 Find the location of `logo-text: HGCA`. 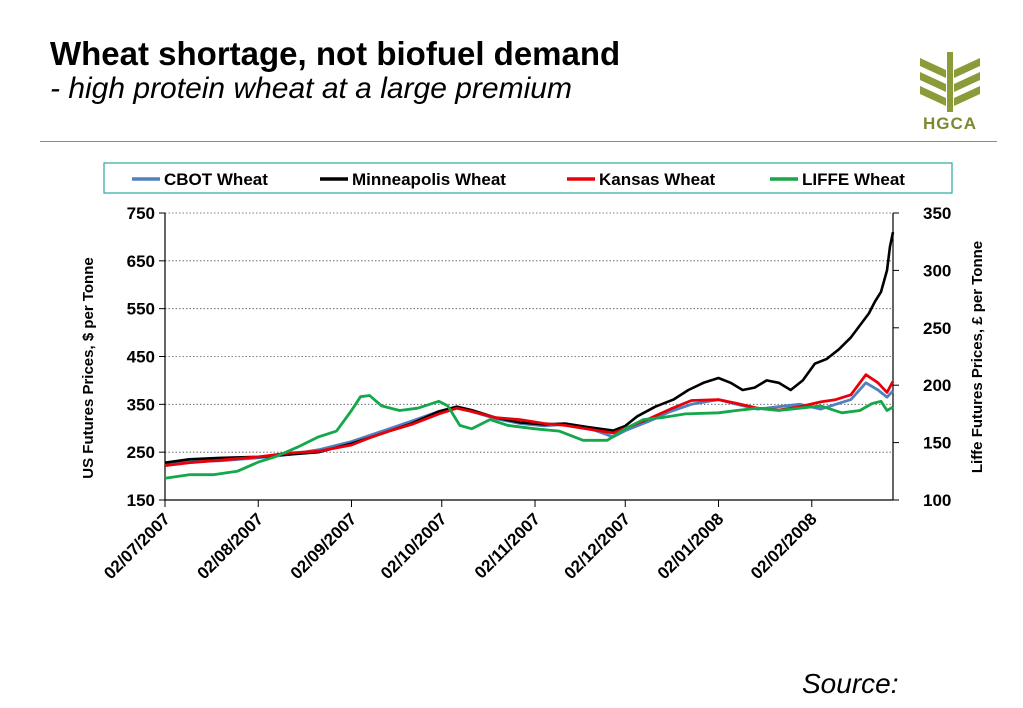

logo-text: HGCA is located at coordinates (950, 123).